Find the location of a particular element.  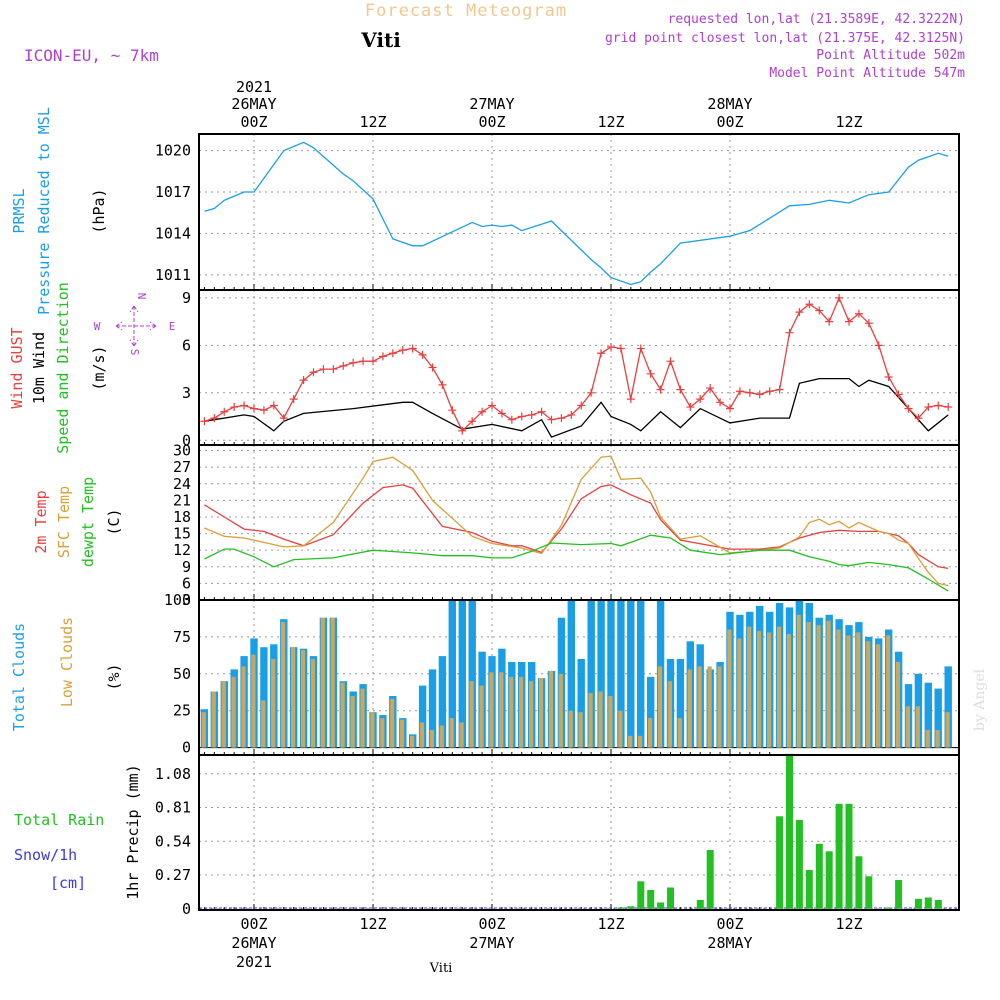

gust-series-line is located at coordinates (576, 364).